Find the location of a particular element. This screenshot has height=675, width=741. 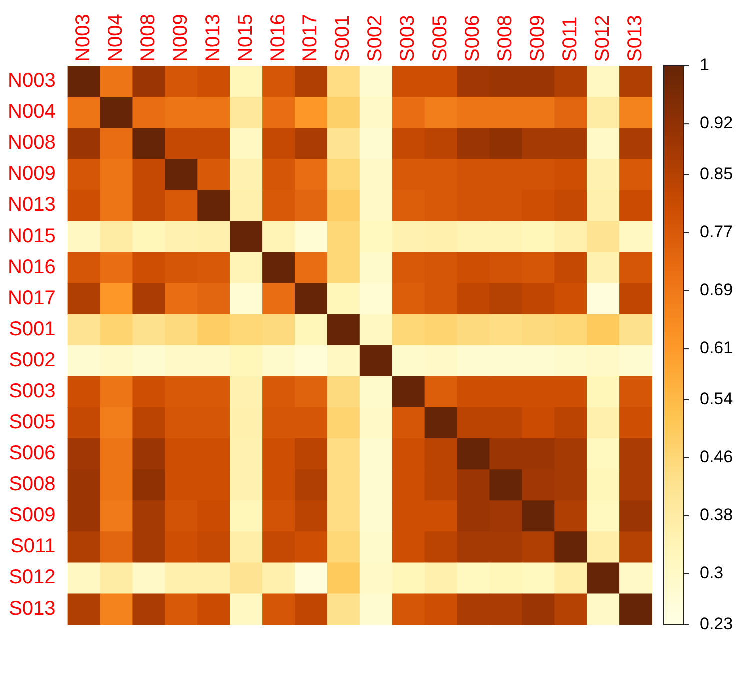

color-bar-label: 0.23 is located at coordinates (717, 624).